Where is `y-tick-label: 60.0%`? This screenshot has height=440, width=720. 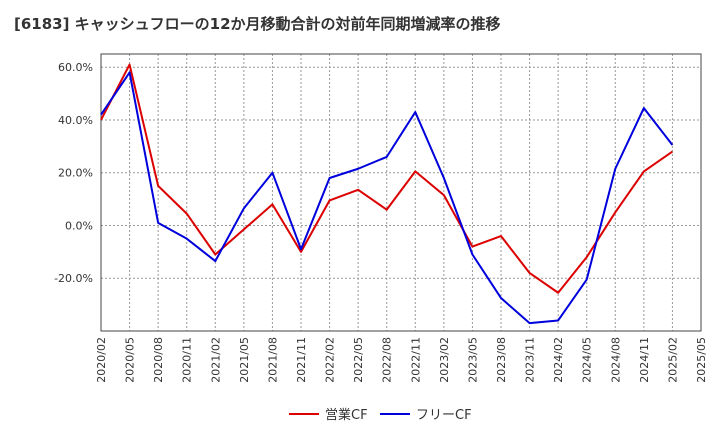
y-tick-label: 60.0% is located at coordinates (75, 67).